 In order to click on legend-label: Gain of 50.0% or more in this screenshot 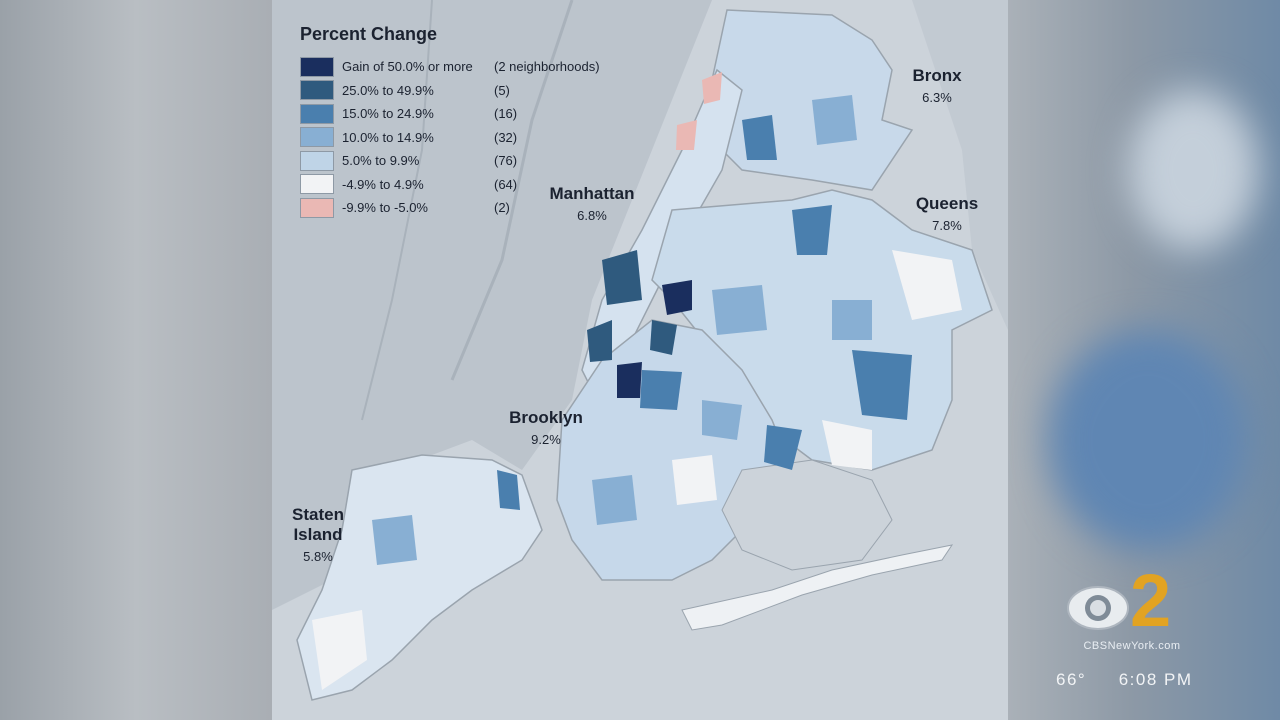, I will do `click(407, 67)`.